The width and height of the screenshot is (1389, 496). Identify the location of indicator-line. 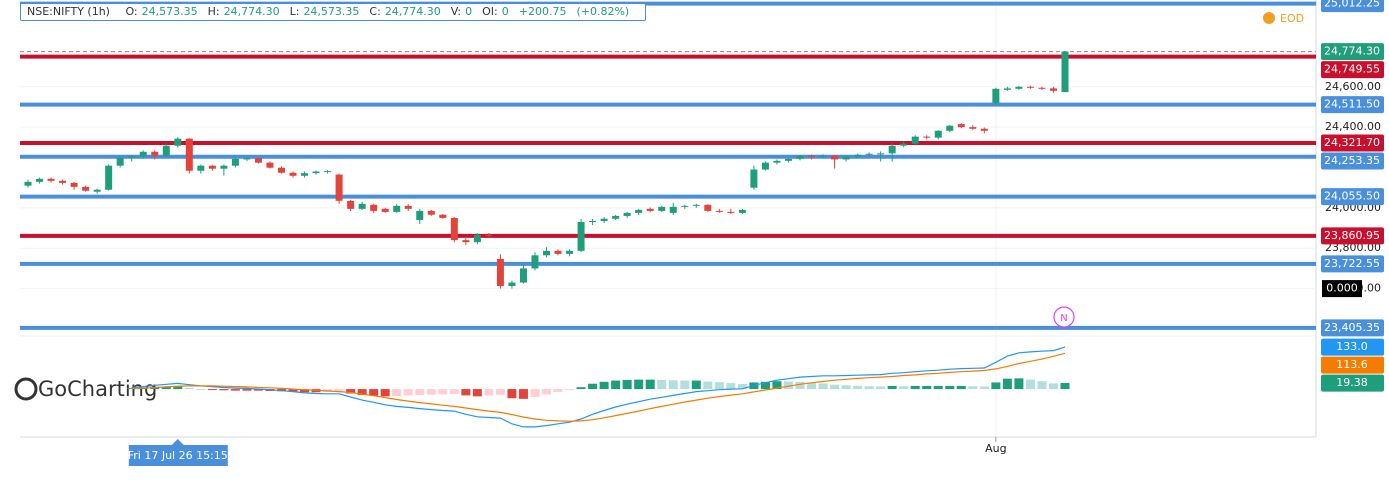
(598, 387).